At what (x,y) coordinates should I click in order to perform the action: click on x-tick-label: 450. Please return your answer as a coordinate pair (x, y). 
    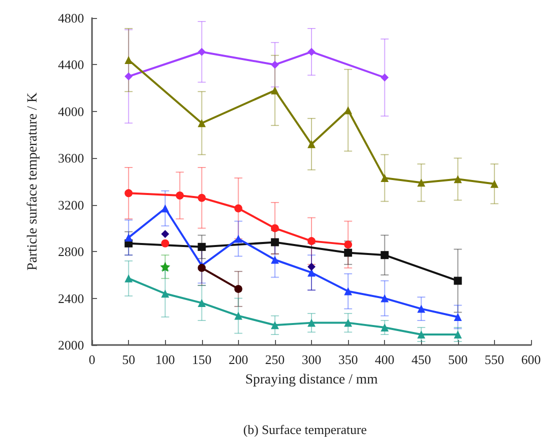
    Looking at the image, I should click on (421, 359).